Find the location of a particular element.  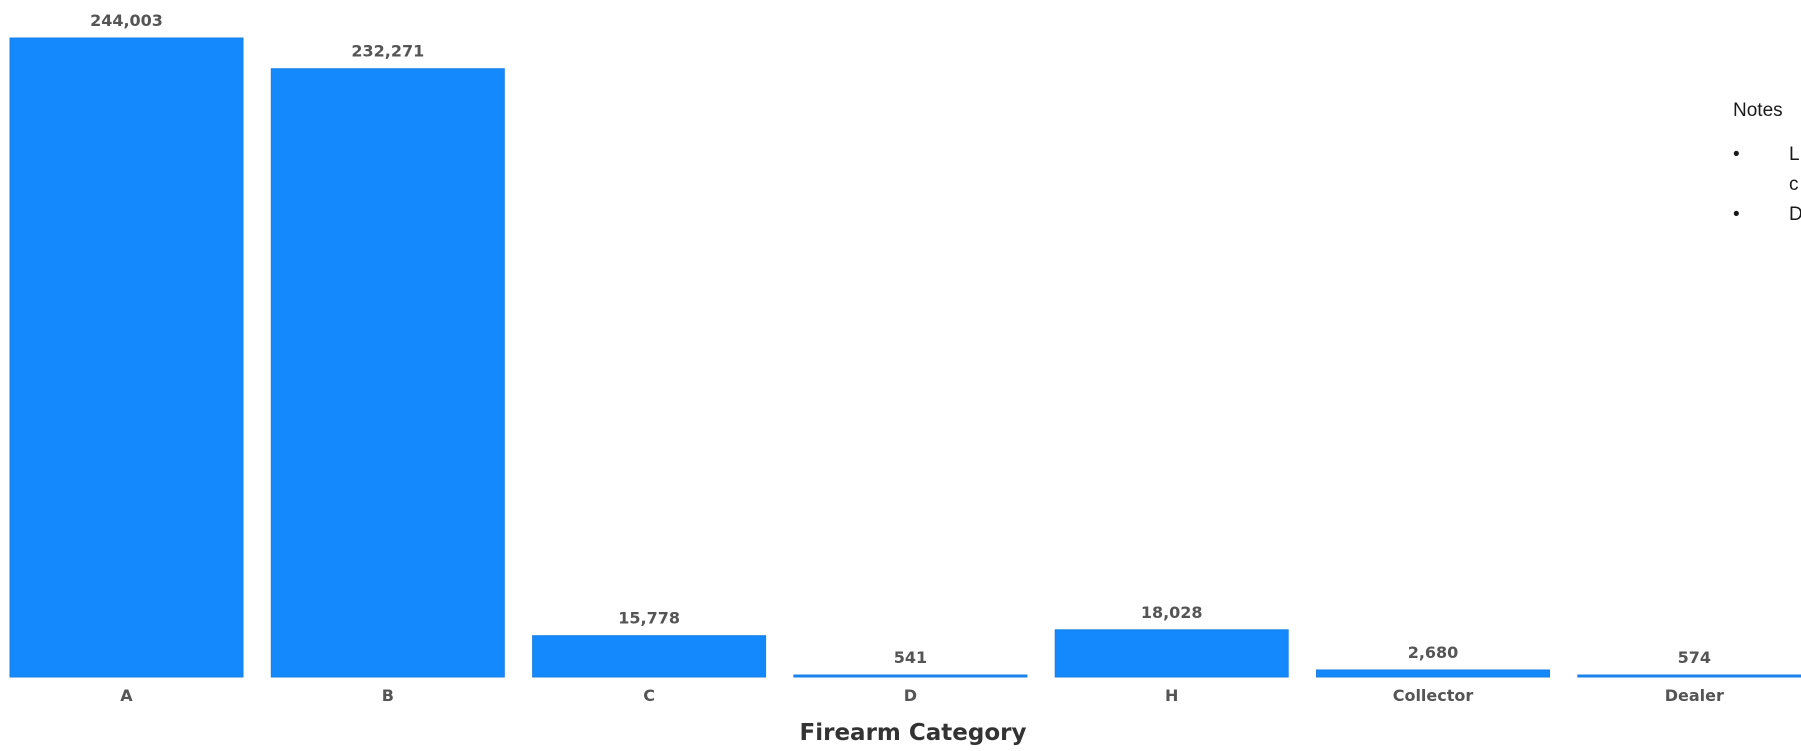

bar-c is located at coordinates (649, 656).